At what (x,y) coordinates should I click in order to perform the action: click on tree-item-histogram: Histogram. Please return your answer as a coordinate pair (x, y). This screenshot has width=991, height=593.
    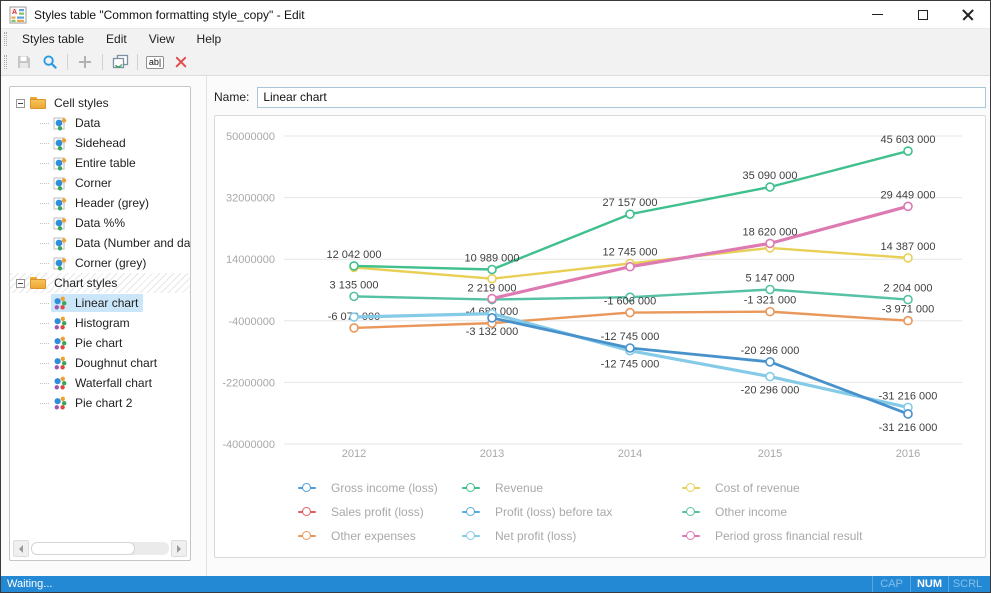
    Looking at the image, I should click on (100, 323).